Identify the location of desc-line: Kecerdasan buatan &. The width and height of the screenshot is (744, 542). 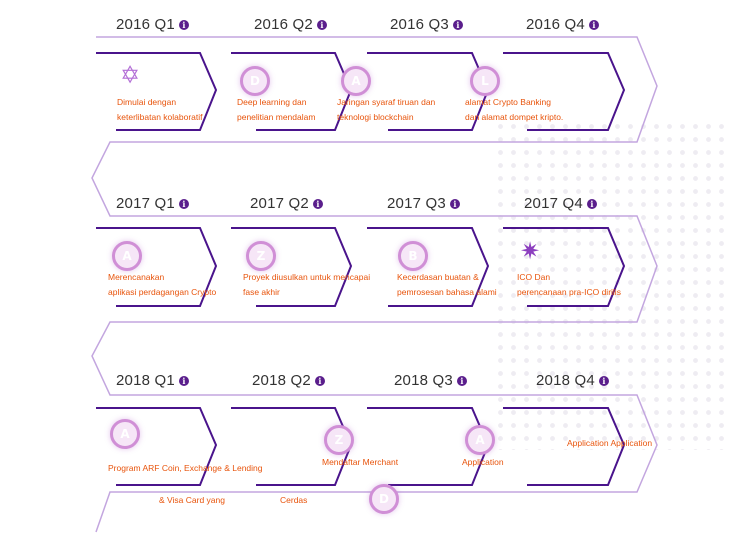
(438, 277).